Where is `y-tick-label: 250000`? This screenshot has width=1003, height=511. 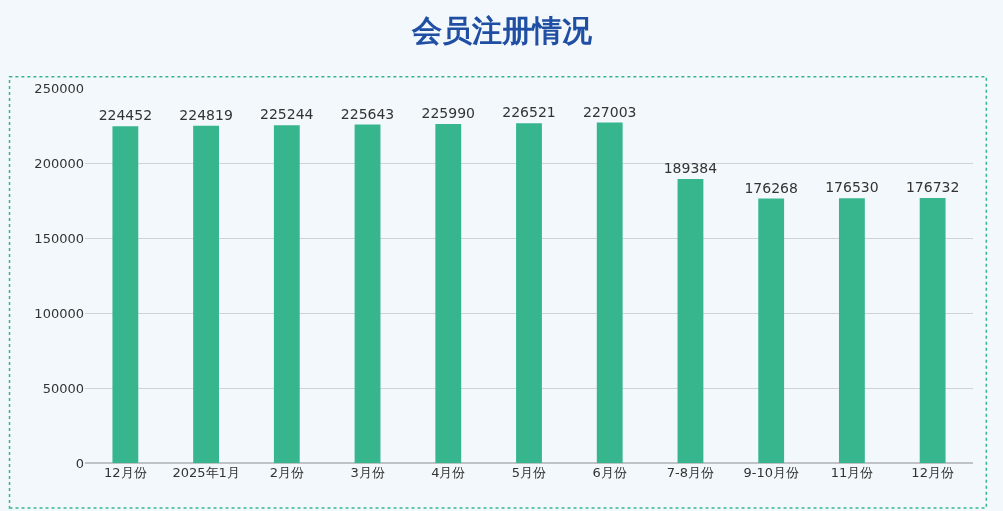 y-tick-label: 250000 is located at coordinates (59, 88).